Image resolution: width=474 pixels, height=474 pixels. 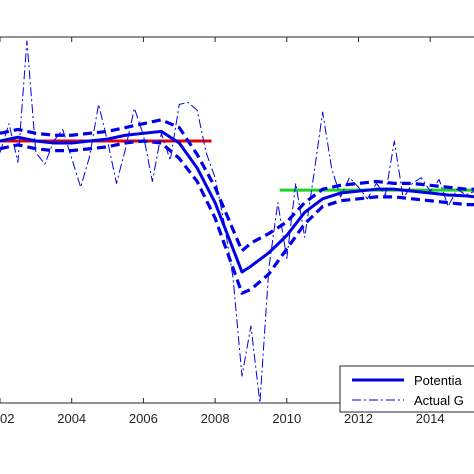 What do you see at coordinates (71, 418) in the screenshot?
I see `x-tick-label-2004: 2004` at bounding box center [71, 418].